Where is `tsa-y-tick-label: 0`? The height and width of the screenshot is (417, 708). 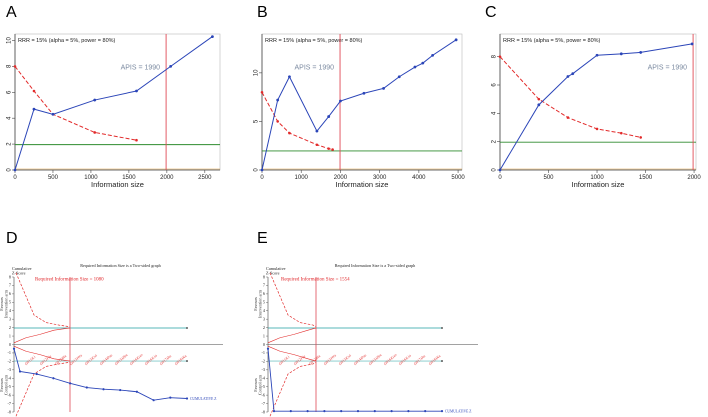 tsa-y-tick-label: 0 is located at coordinates (10, 344).